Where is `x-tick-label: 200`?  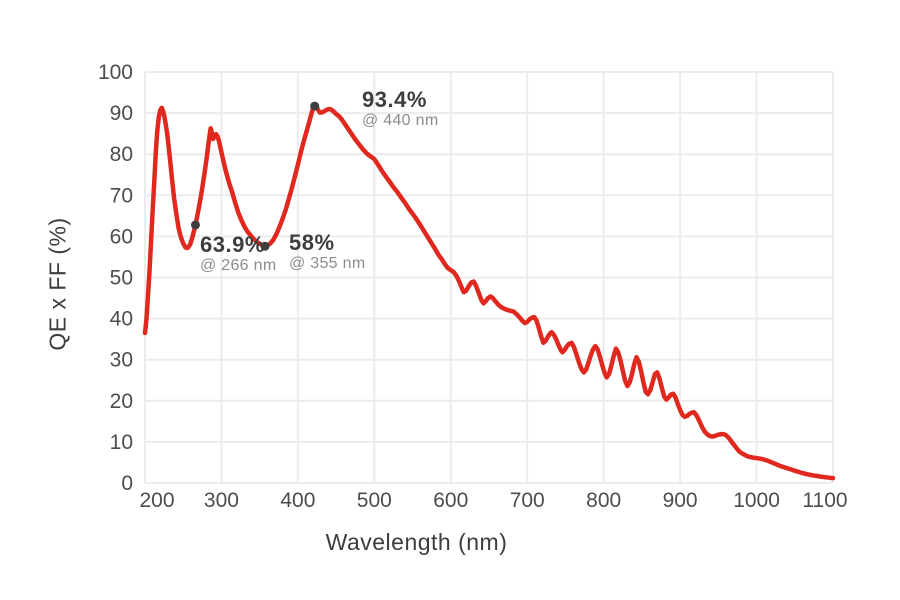 x-tick-label: 200 is located at coordinates (156, 500).